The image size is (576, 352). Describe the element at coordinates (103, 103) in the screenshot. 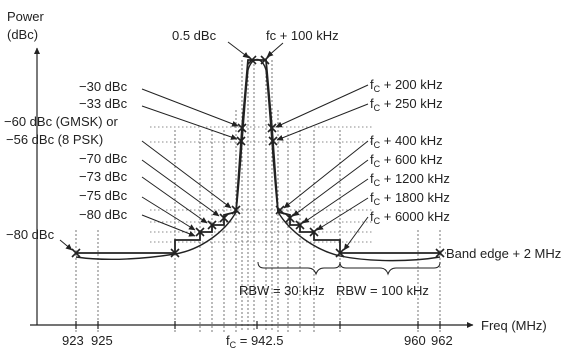

I see `label-minus-33-dbc: −33 dBc` at that location.